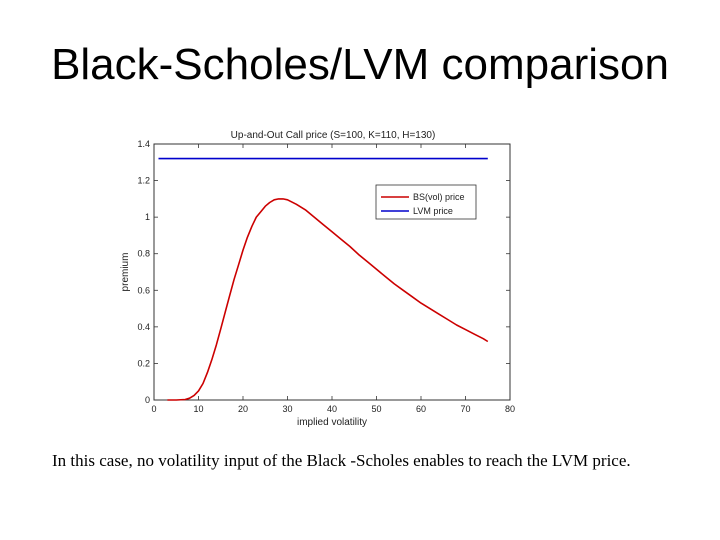 The height and width of the screenshot is (540, 720). I want to click on y-tick-label: 1, so click(147, 217).